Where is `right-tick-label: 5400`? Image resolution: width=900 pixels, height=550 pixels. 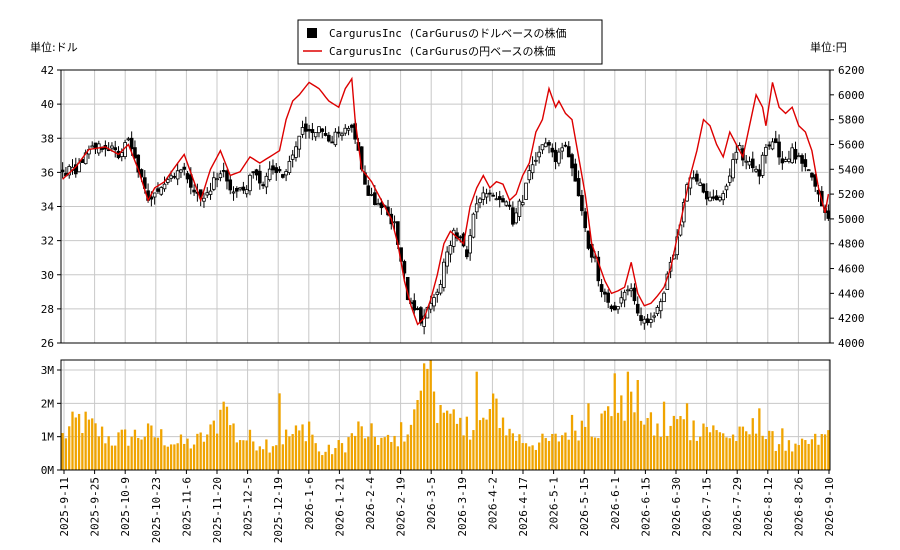 right-tick-label: 5400 is located at coordinates (851, 169).